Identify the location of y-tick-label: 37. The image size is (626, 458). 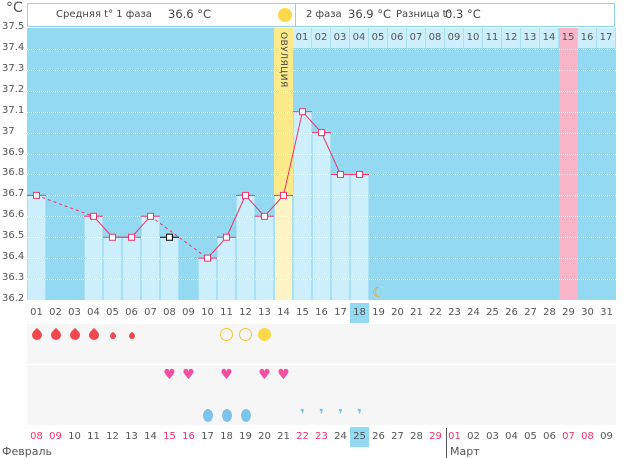
(8, 131).